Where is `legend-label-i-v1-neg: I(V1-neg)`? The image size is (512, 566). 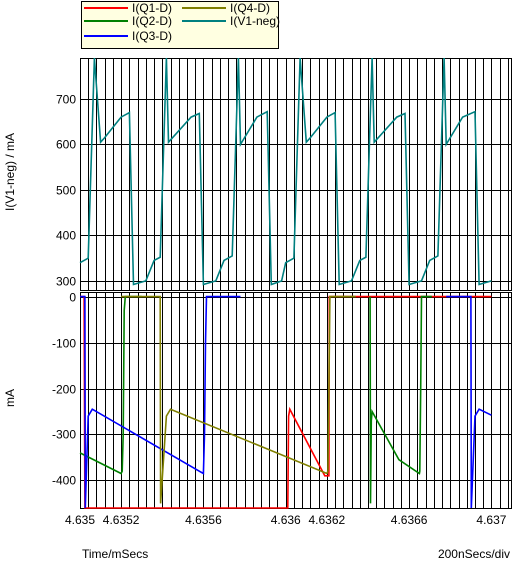
legend-label-i-v1-neg: I(V1-neg) is located at coordinates (255, 21).